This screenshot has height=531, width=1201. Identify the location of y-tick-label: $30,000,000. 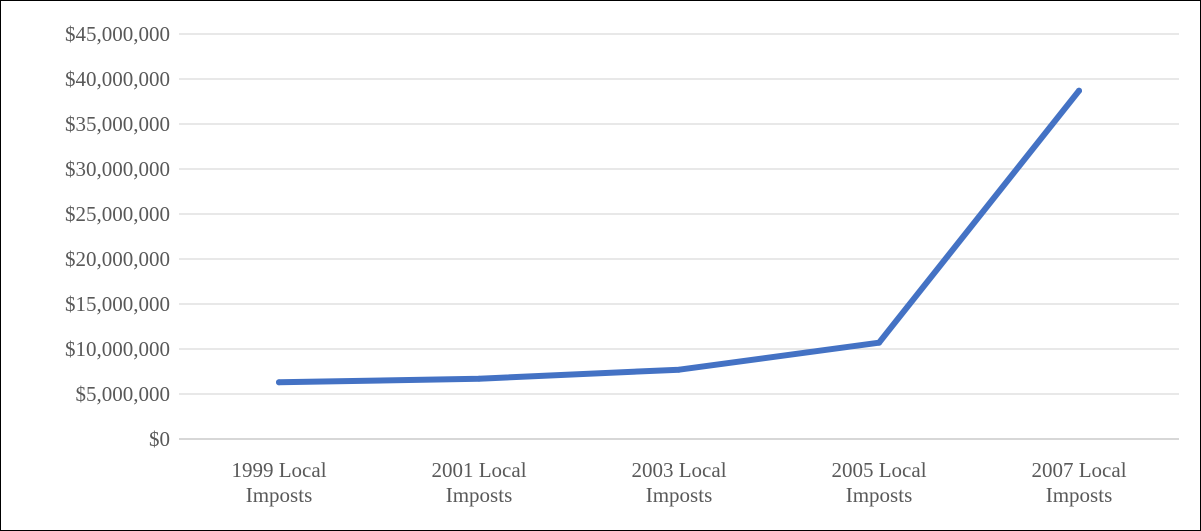
(117, 169).